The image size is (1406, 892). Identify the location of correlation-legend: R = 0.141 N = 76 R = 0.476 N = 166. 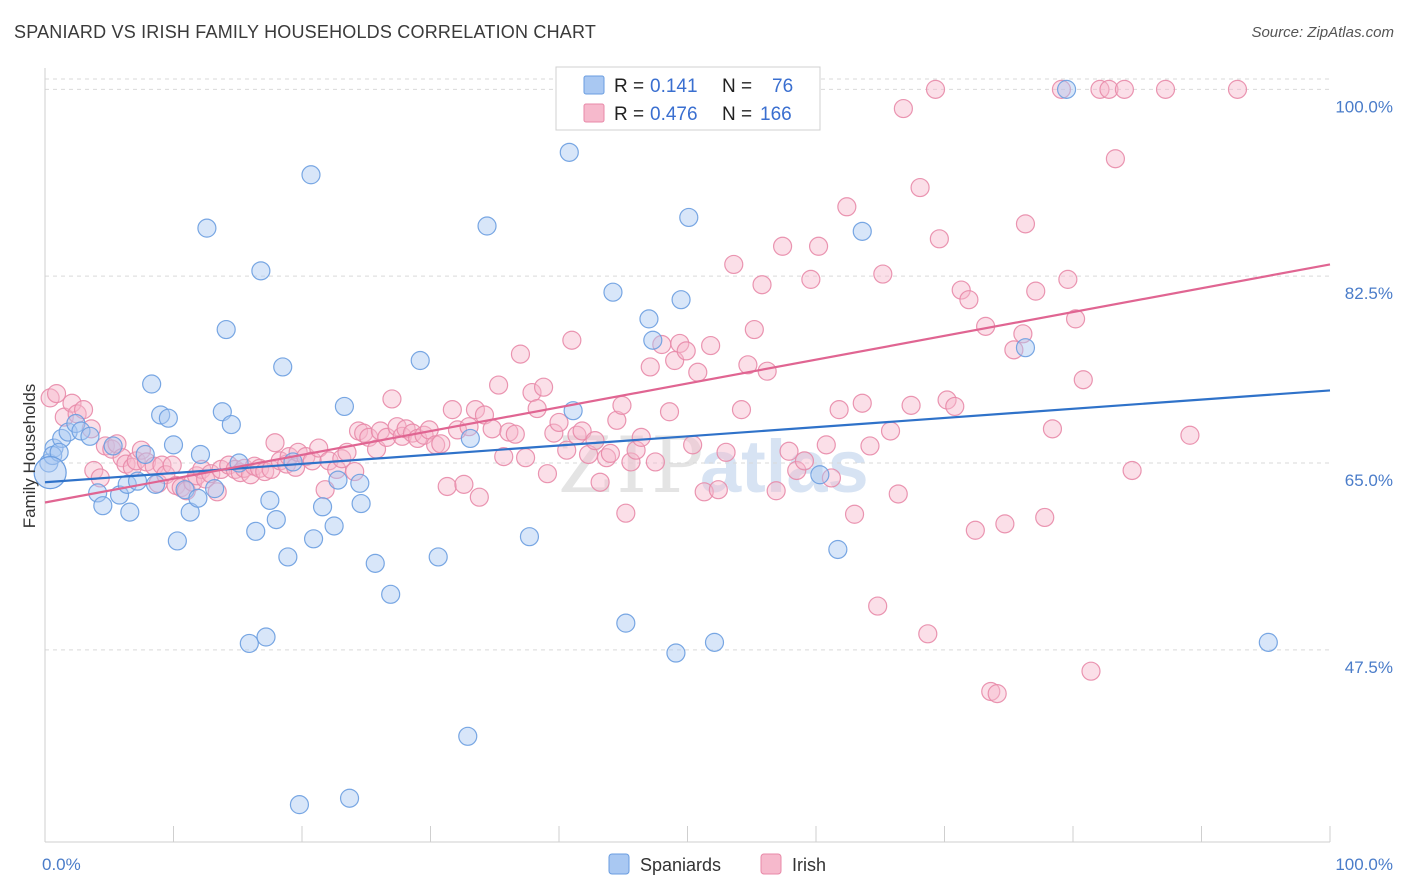
(688, 98).